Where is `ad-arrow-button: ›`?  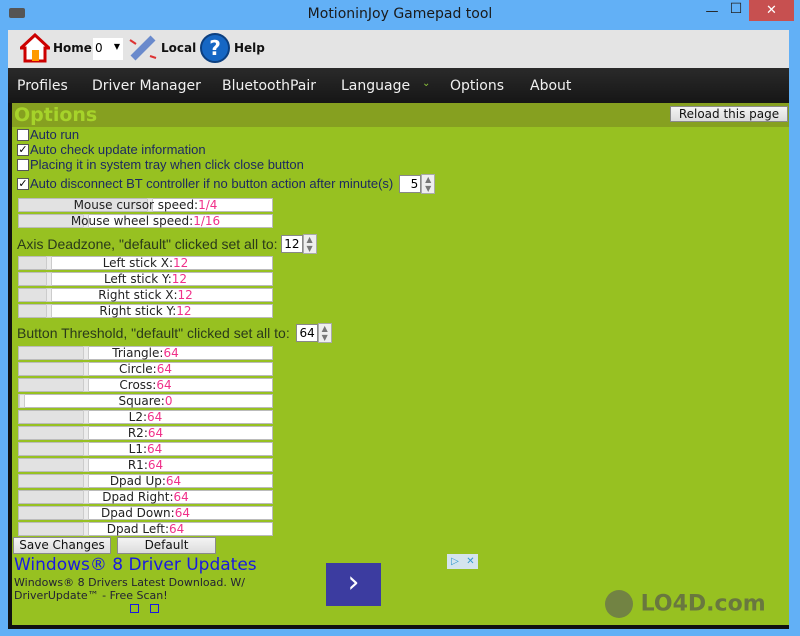 ad-arrow-button: › is located at coordinates (353, 584).